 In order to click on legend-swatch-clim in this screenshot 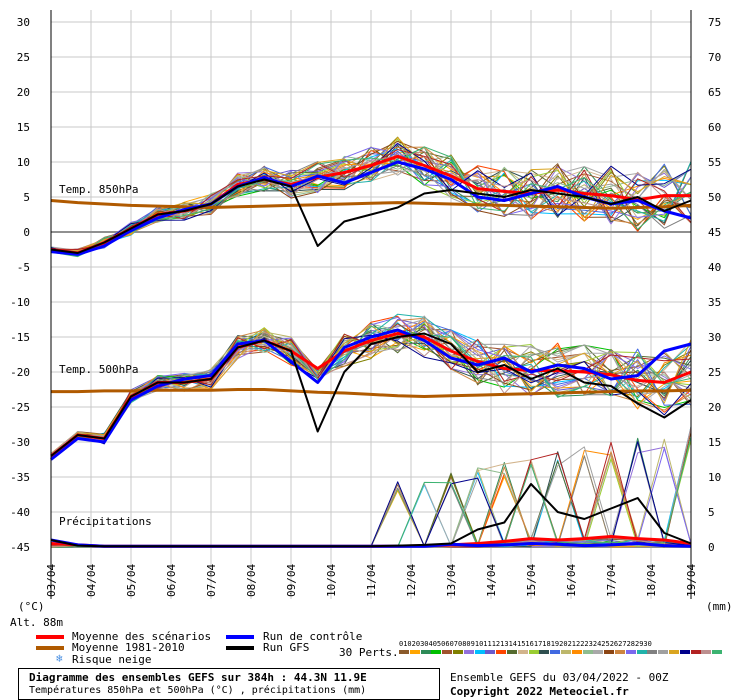, I will do `click(50, 648)`.